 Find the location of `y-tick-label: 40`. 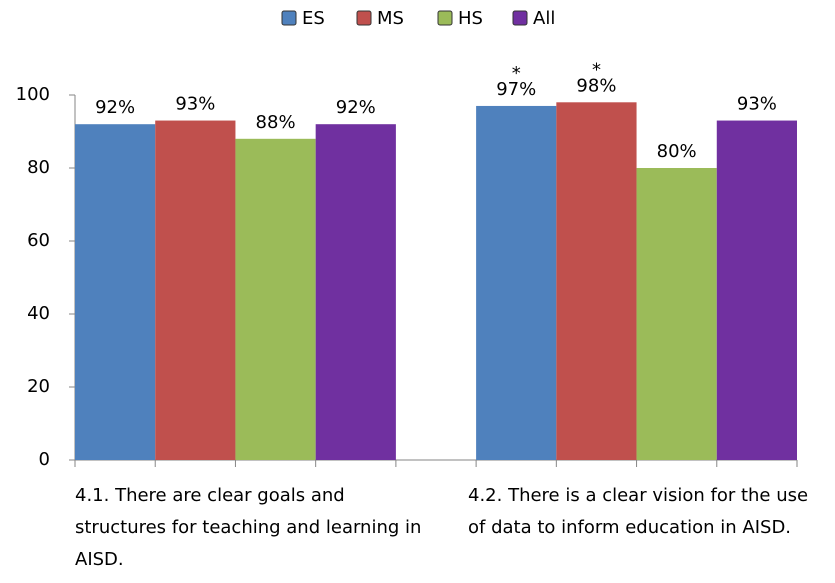

y-tick-label: 40 is located at coordinates (38, 313).